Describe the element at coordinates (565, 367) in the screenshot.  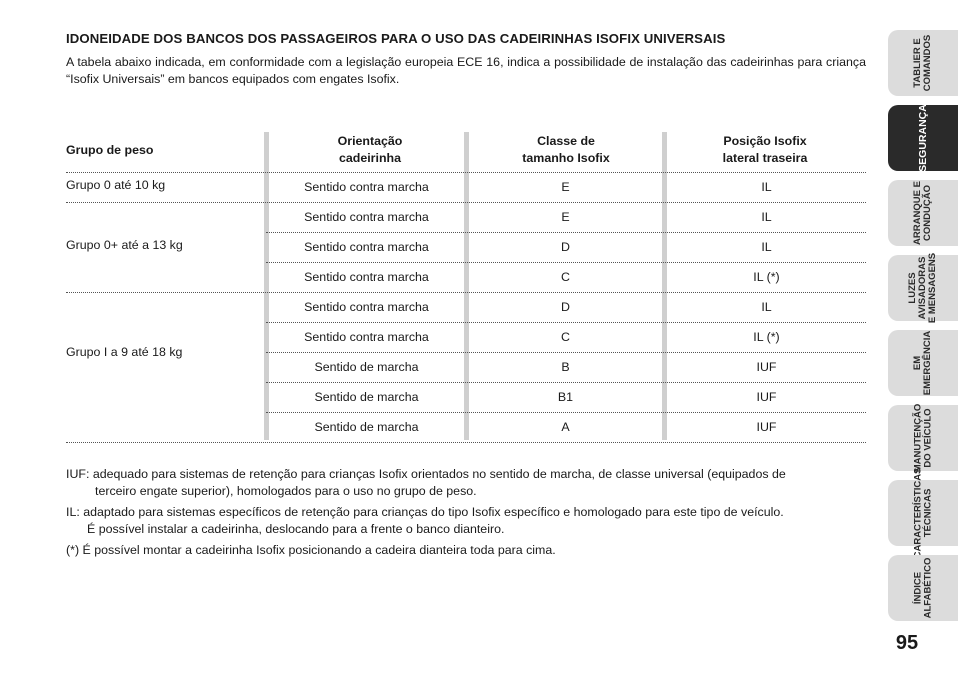
I see `cell-size: B` at that location.